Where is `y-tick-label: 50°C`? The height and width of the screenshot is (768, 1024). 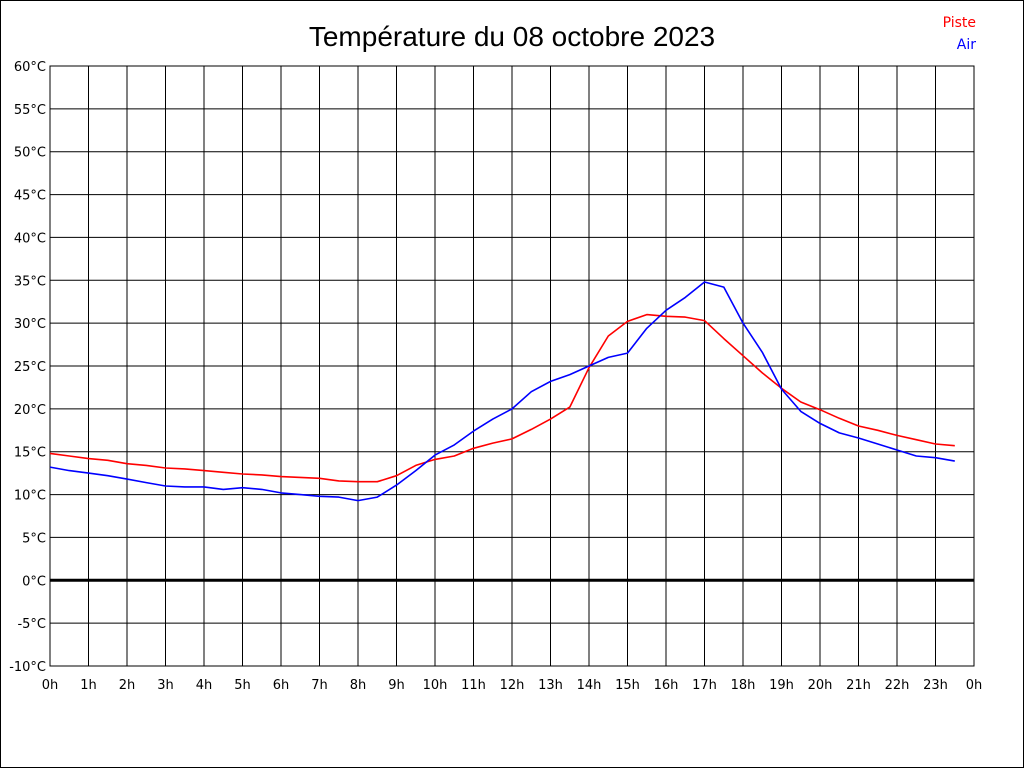 y-tick-label: 50°C is located at coordinates (30, 153).